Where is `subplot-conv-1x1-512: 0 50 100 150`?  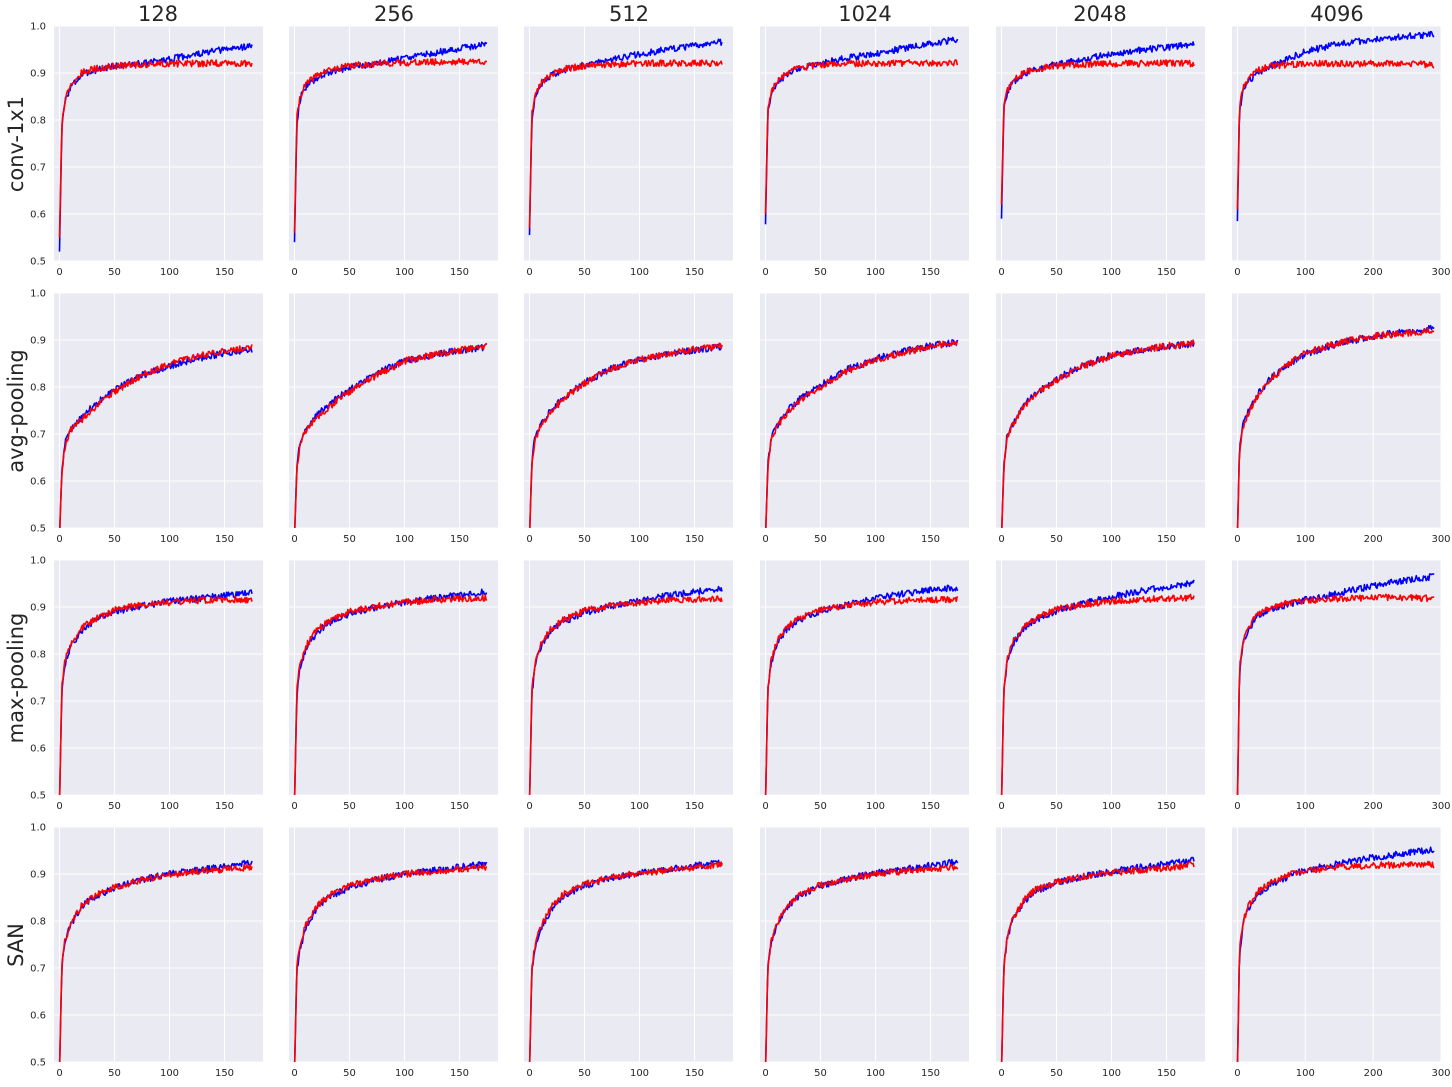
subplot-conv-1x1-512: 0 50 100 150 is located at coordinates (628, 151).